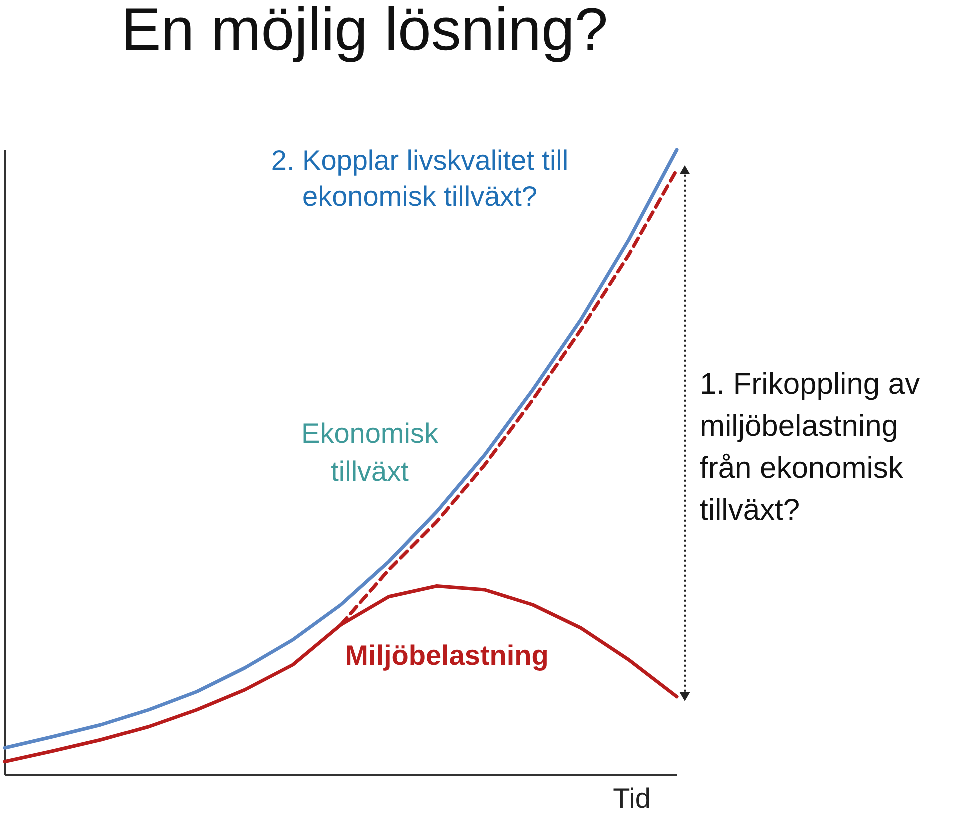 The width and height of the screenshot is (960, 814). Describe the element at coordinates (371, 452) in the screenshot. I see `series-label: Ekonomisk tillväxt` at that location.